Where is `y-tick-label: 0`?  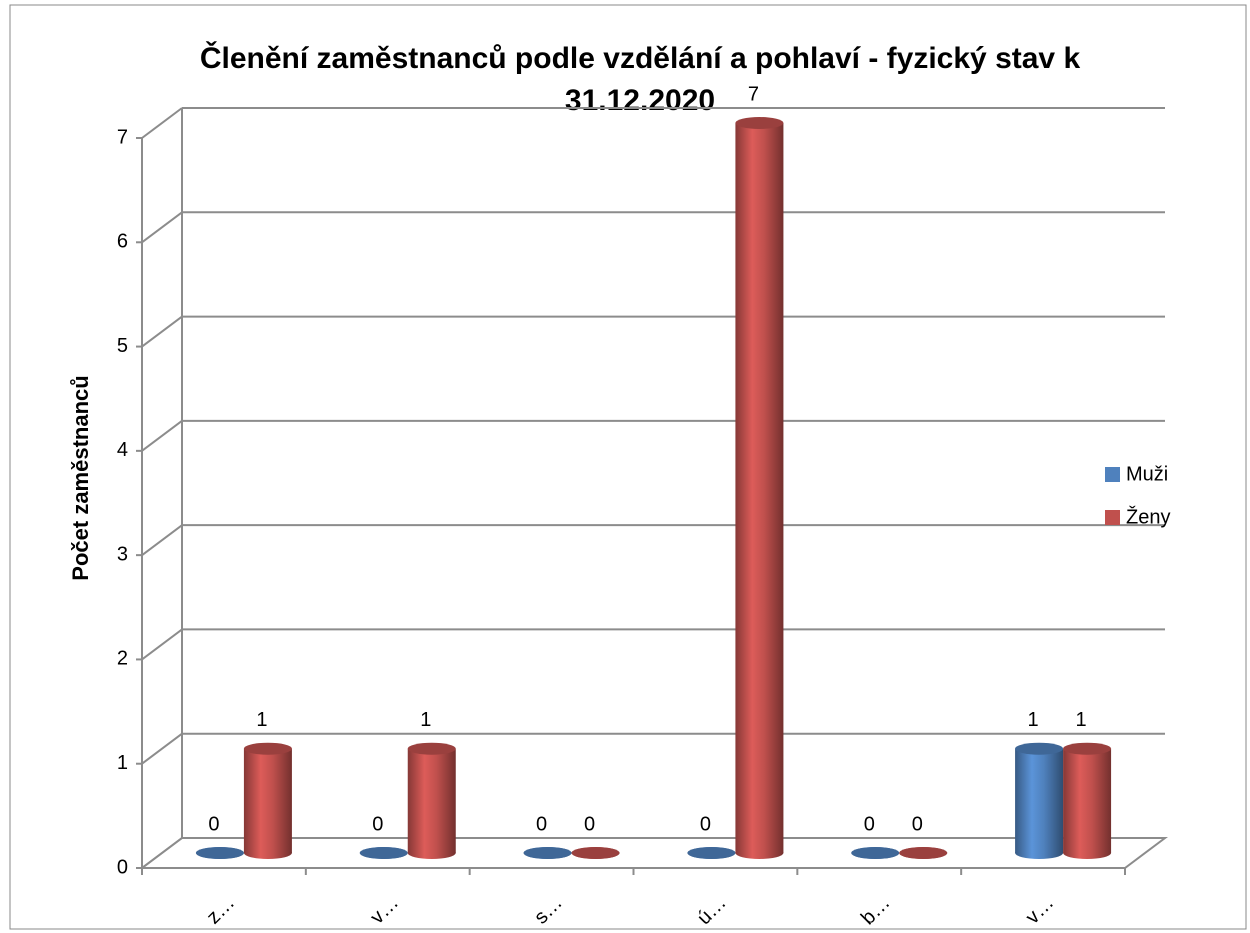 y-tick-label: 0 is located at coordinates (122, 867).